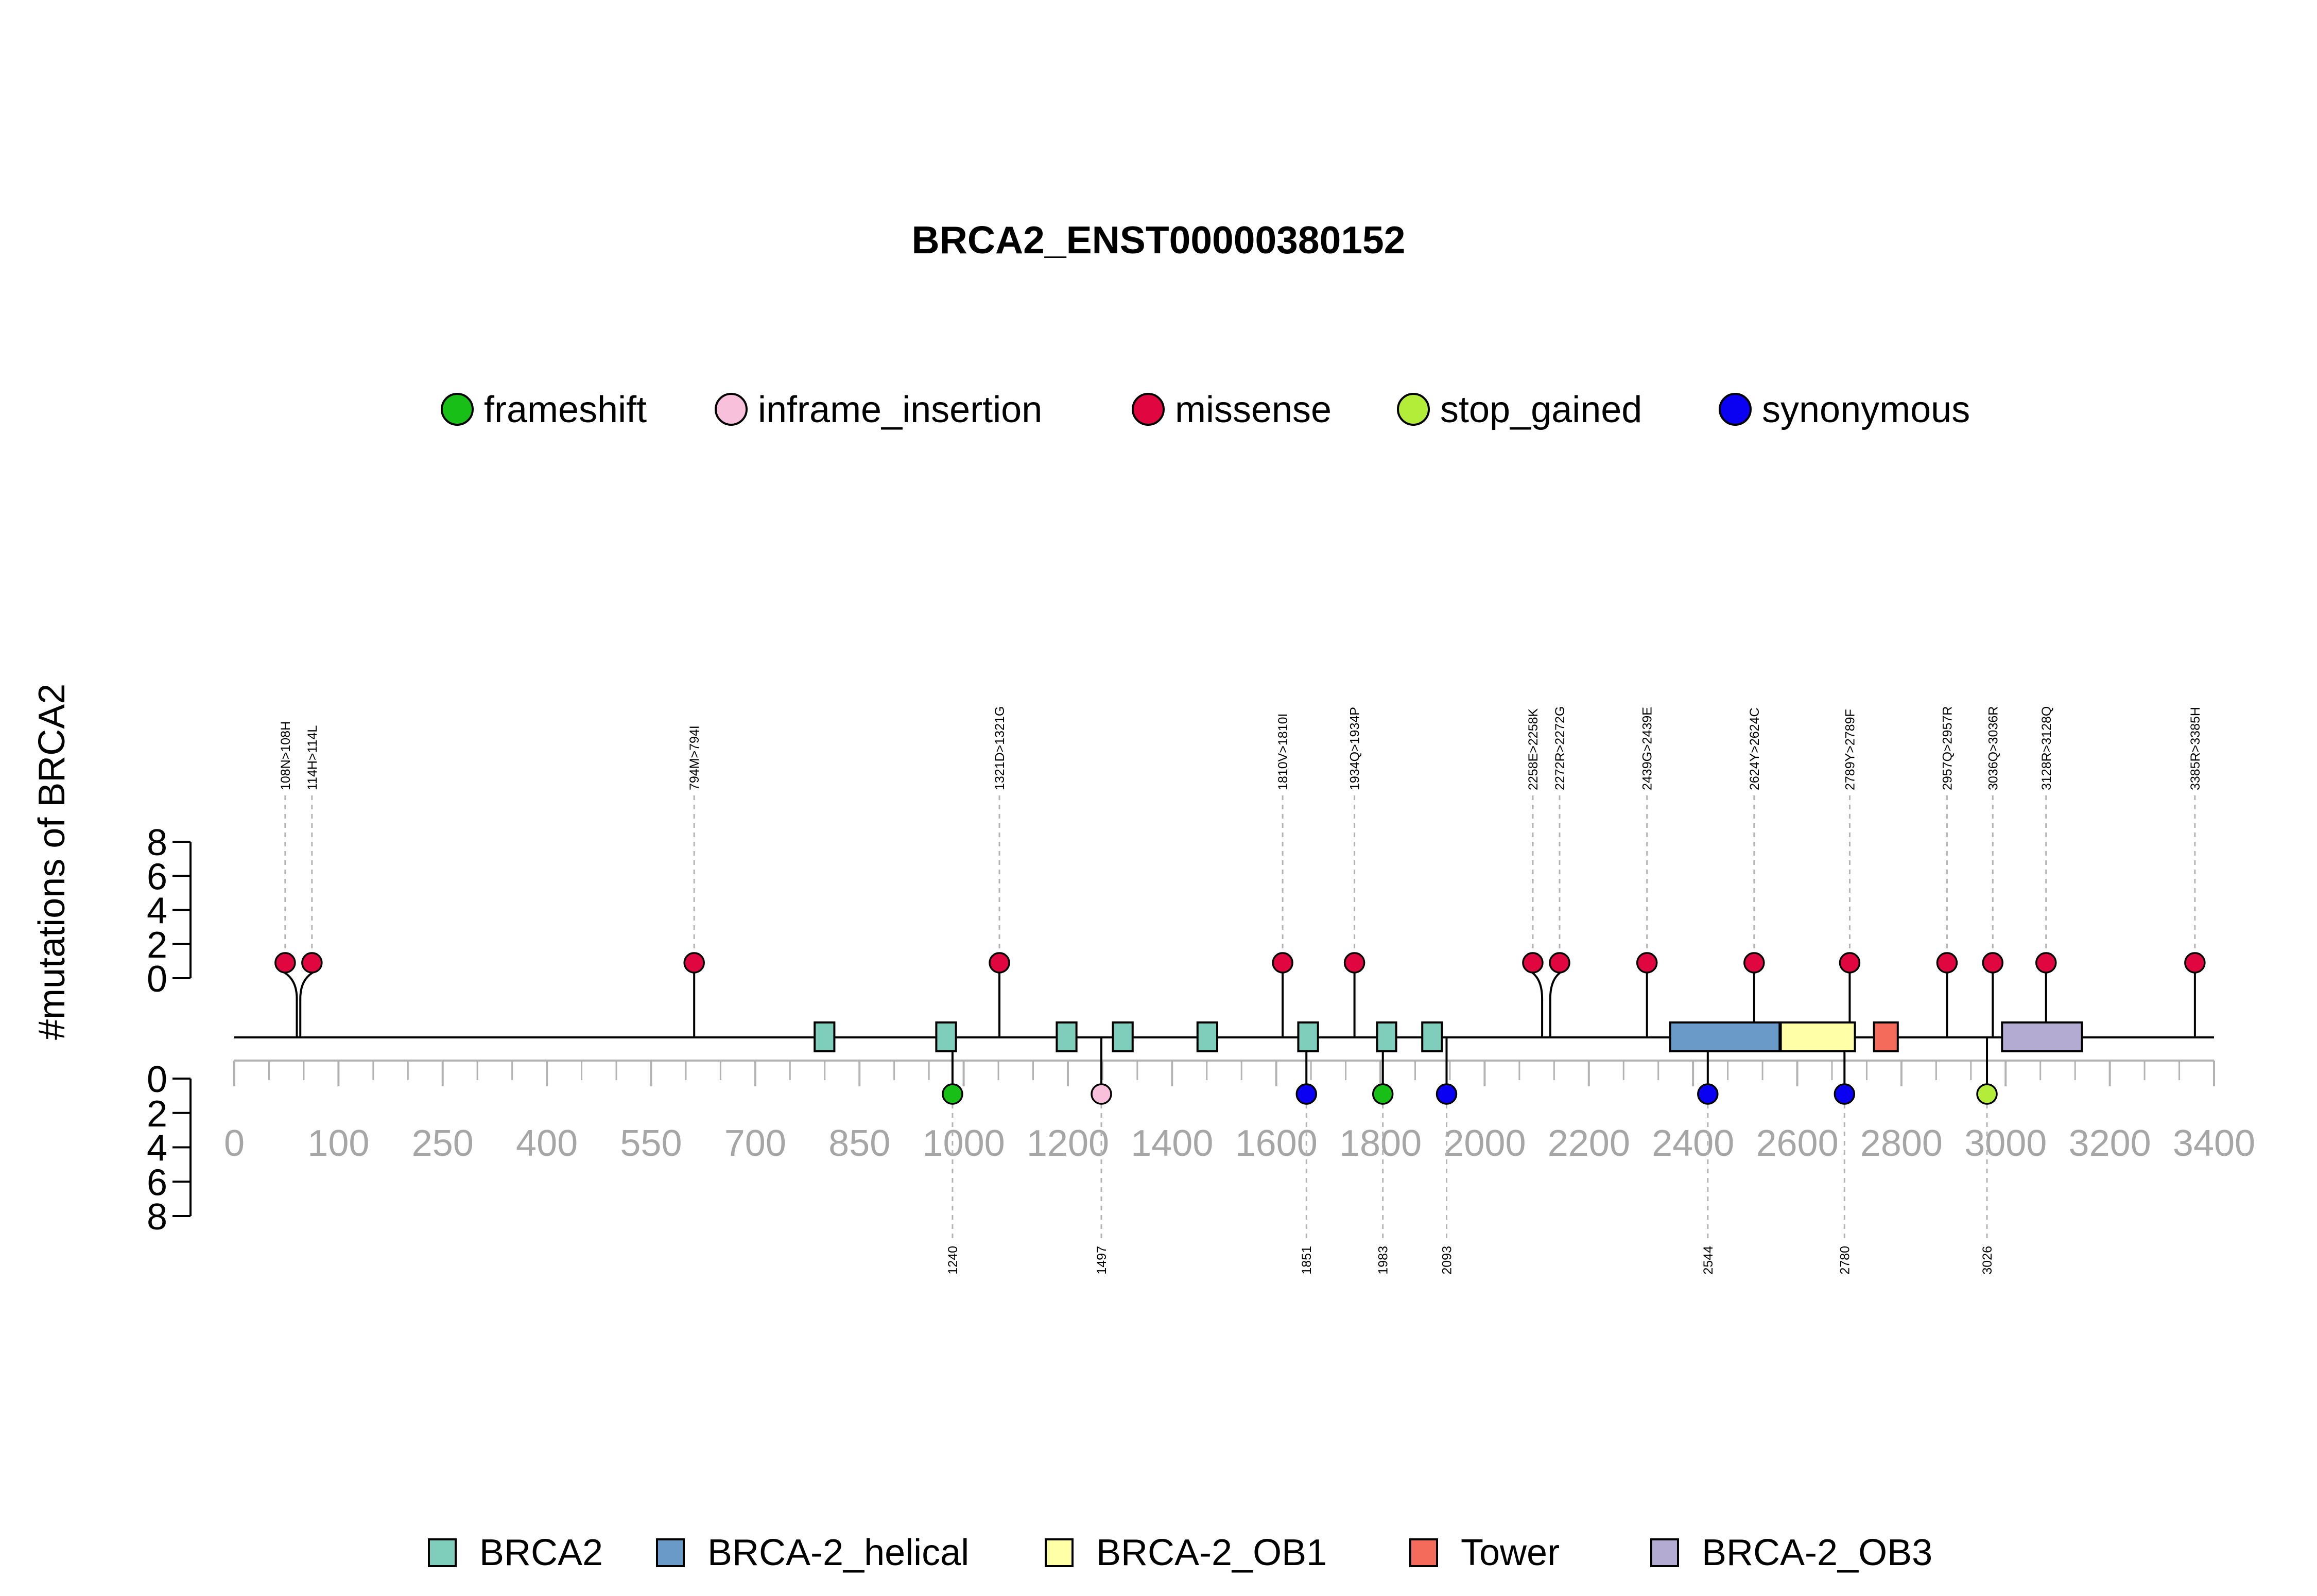  What do you see at coordinates (731, 409) in the screenshot?
I see `legend-key-inframe_insertion` at bounding box center [731, 409].